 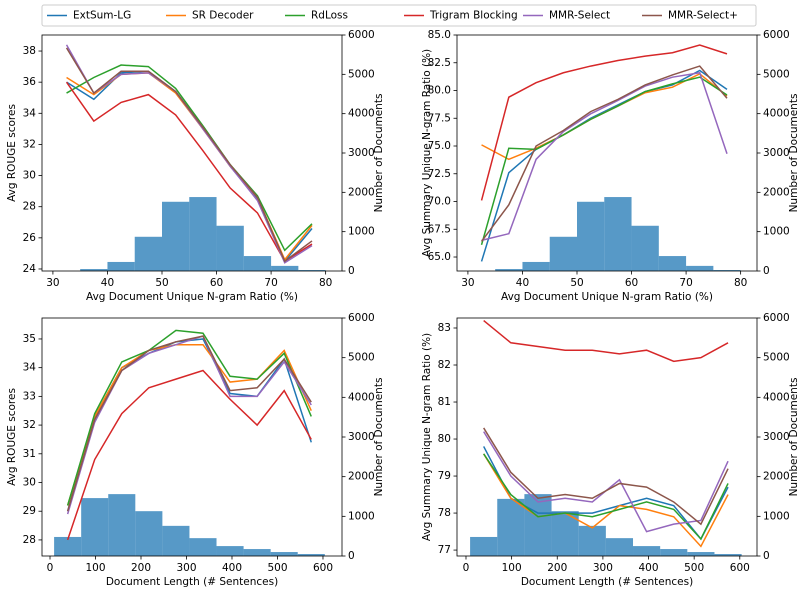 What do you see at coordinates (427, 437) in the screenshot?
I see `y-axis-label: Avg Summary Unique N-gram Ratio (%)` at bounding box center [427, 437].